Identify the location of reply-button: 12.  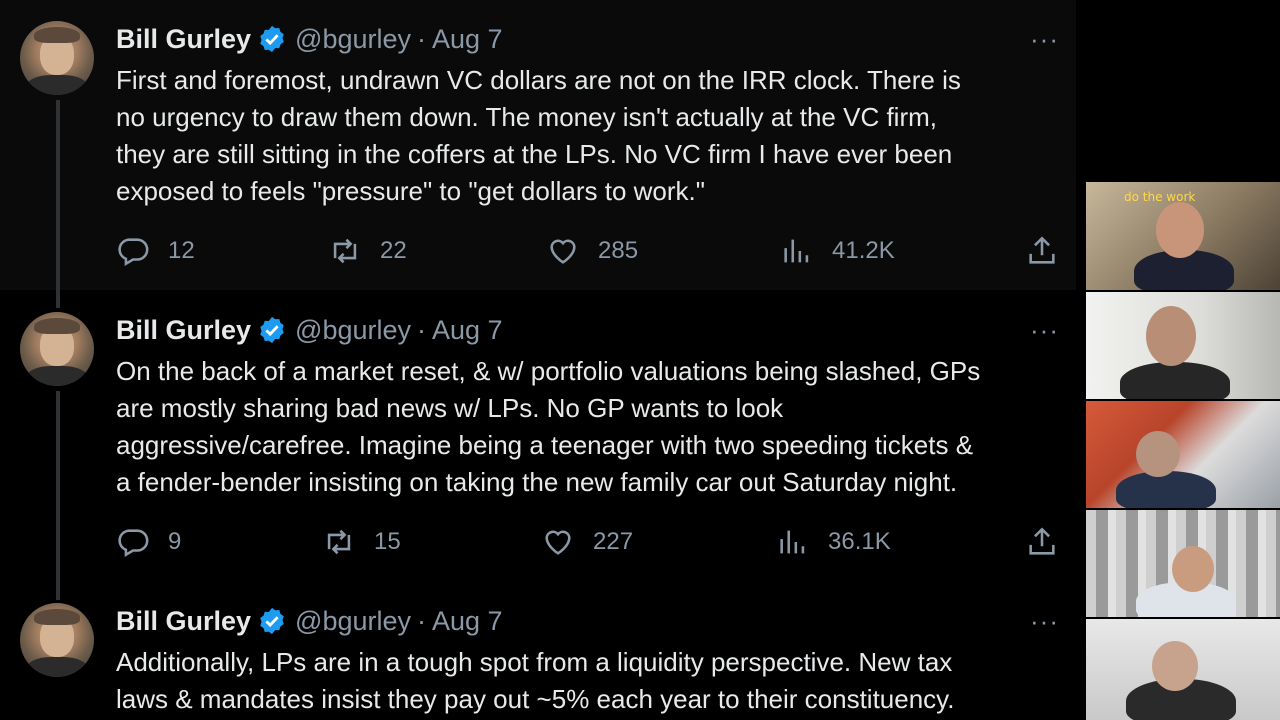
(155, 251).